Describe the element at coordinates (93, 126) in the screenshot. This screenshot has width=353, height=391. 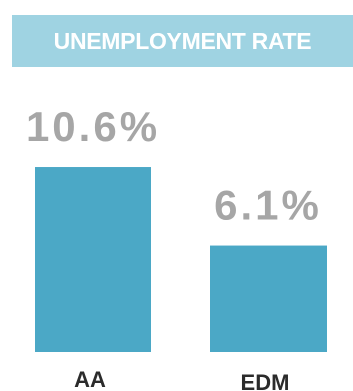
I see `value-label-aa: 10.6%` at that location.